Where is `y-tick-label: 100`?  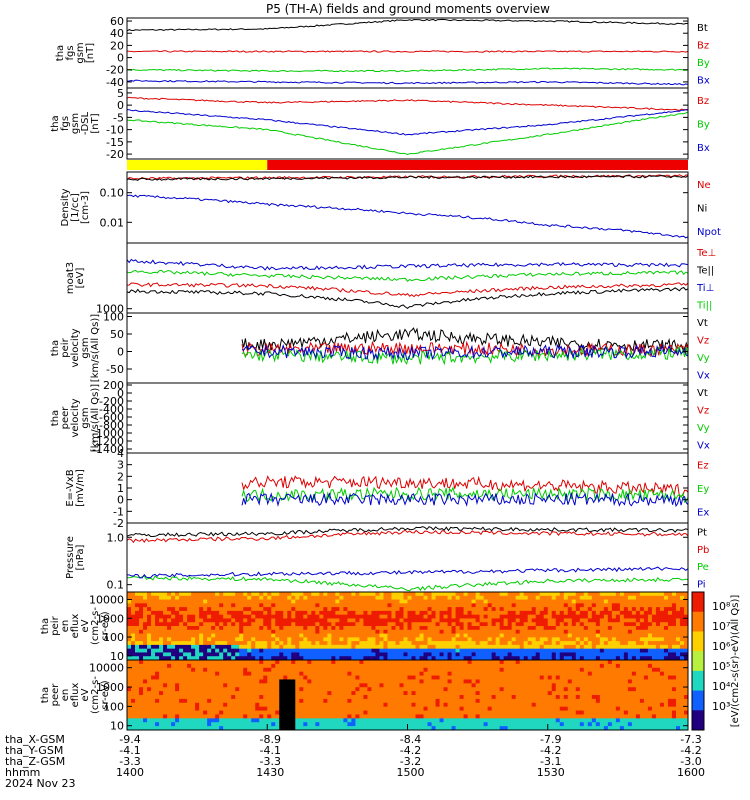
y-tick-label: 100 is located at coordinates (113, 637).